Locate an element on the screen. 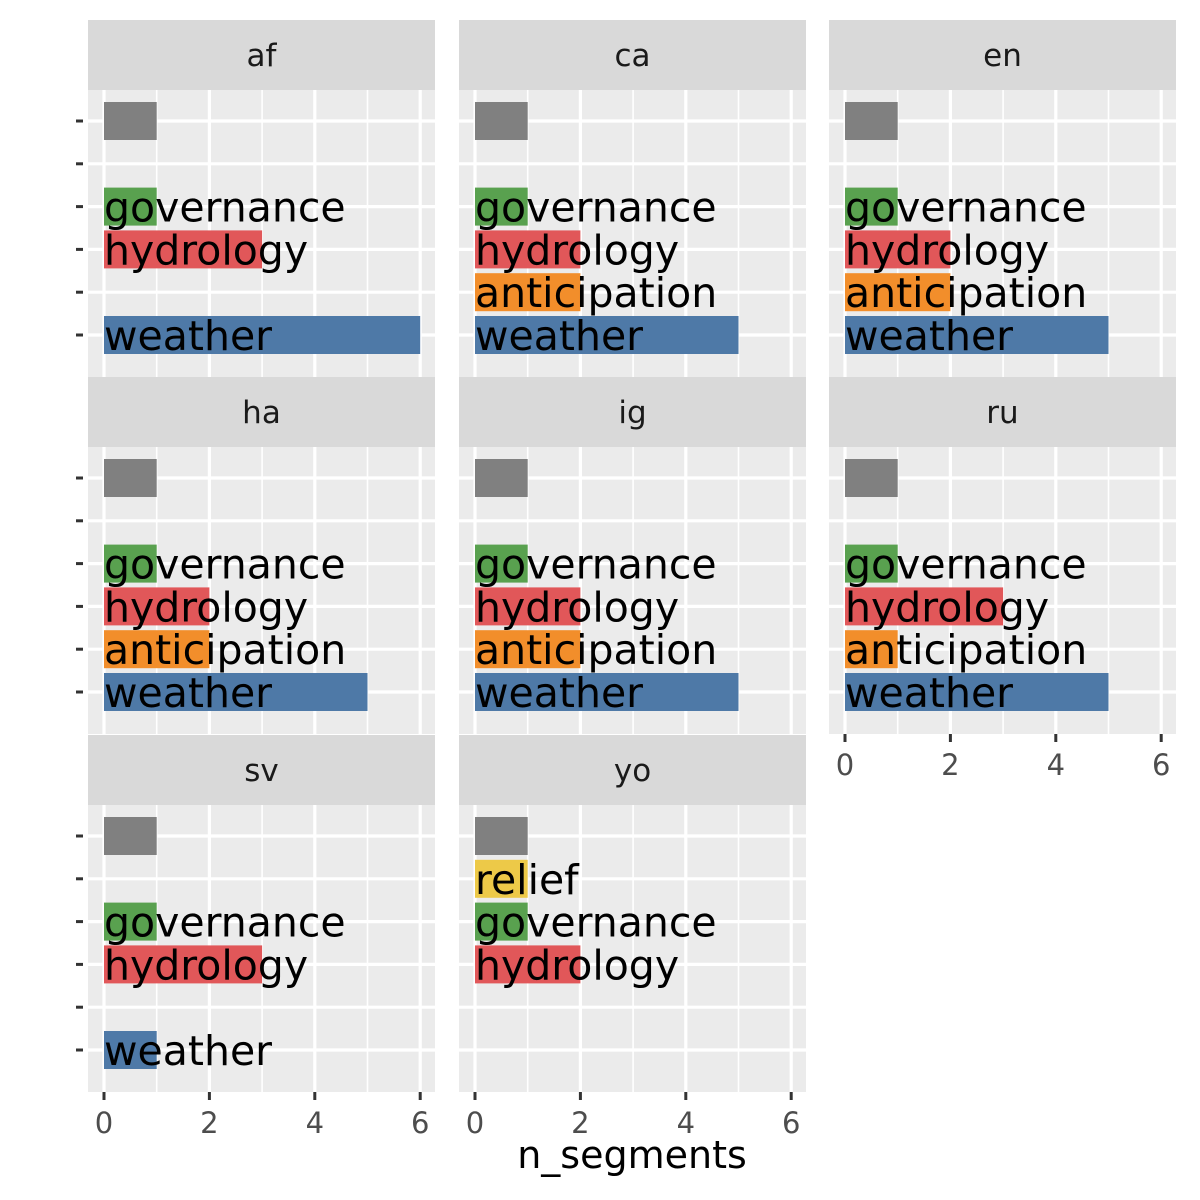 This screenshot has height=1200, width=1200. bar-af-weather is located at coordinates (262, 335).